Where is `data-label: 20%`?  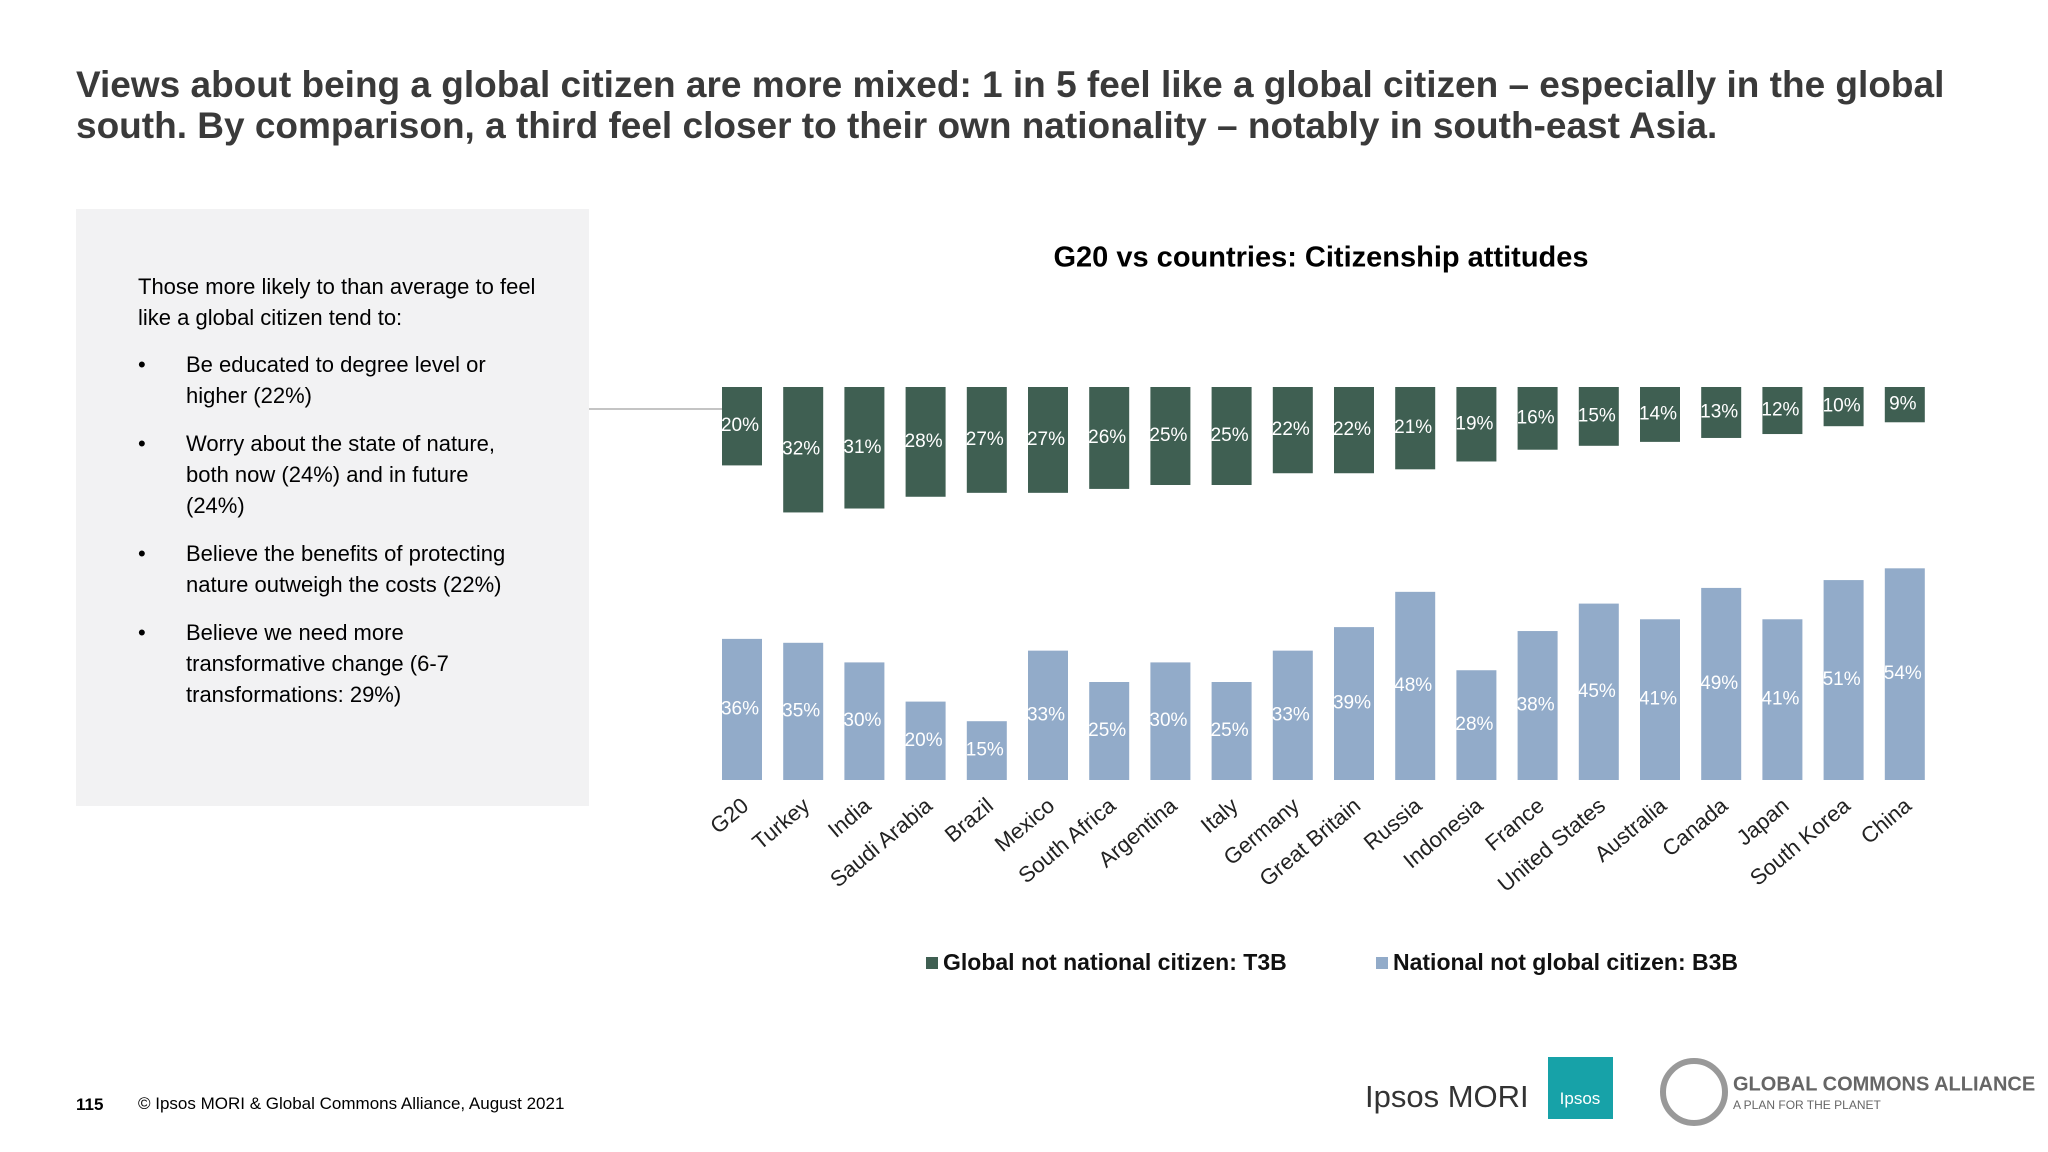
data-label: 20% is located at coordinates (924, 740).